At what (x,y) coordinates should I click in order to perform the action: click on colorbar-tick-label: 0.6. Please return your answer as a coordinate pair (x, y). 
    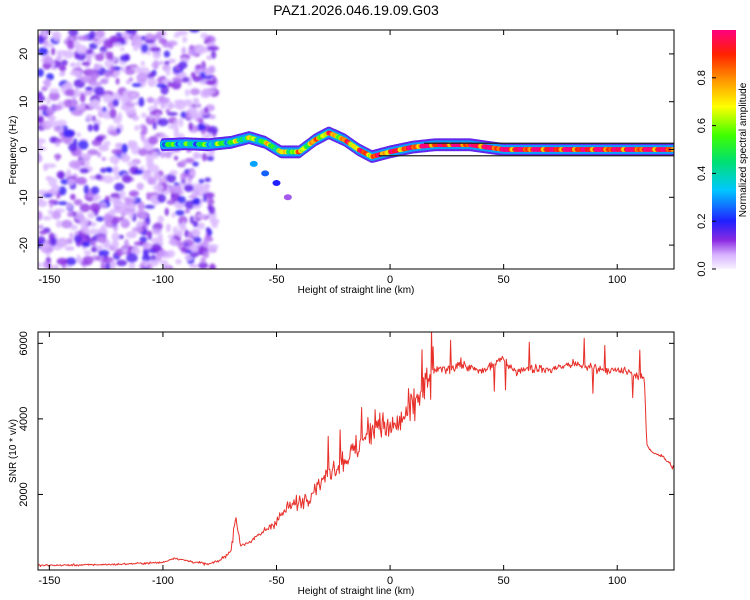
    Looking at the image, I should click on (702, 125).